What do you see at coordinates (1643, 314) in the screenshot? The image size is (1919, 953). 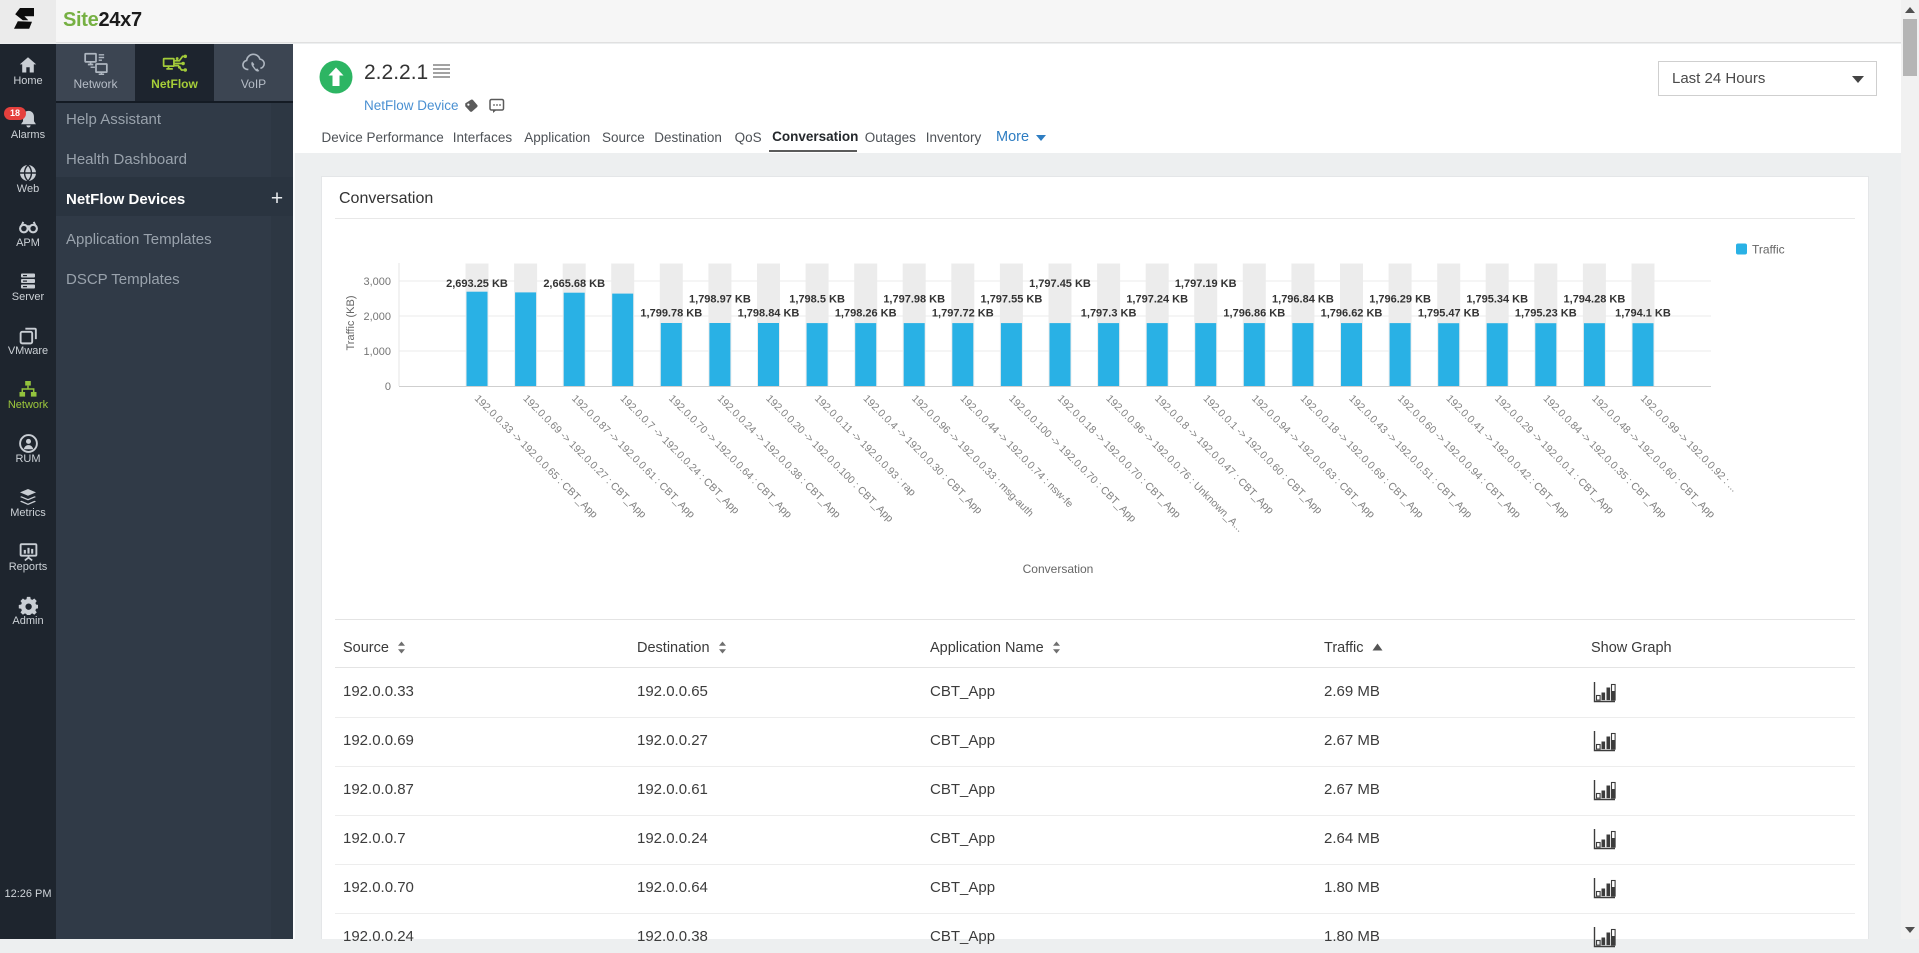 I see `svg-text: 1,794.1 KB` at bounding box center [1643, 314].